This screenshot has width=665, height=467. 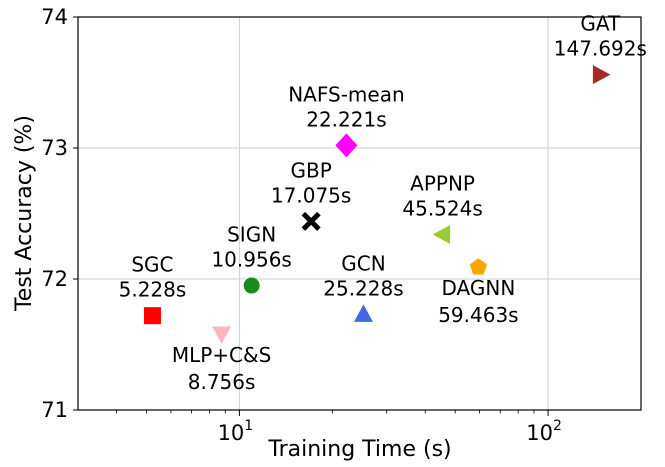 What do you see at coordinates (363, 288) in the screenshot?
I see `point-label-time: 25.228s` at bounding box center [363, 288].